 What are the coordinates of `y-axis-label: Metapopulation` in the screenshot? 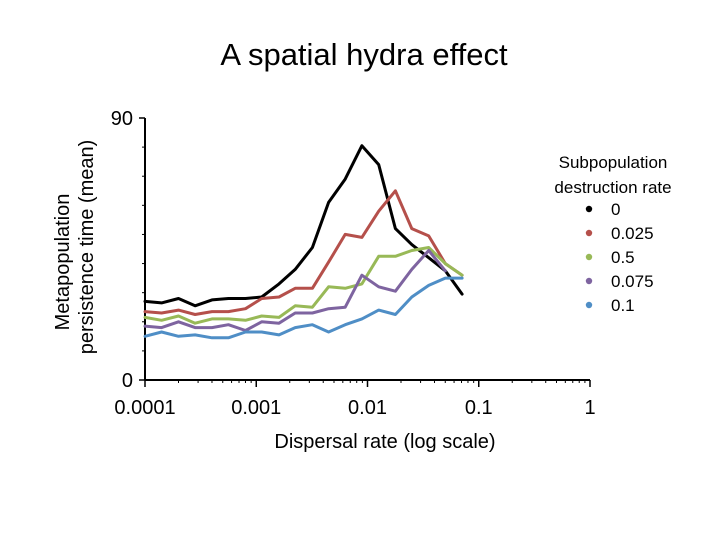 It's located at (63, 262).